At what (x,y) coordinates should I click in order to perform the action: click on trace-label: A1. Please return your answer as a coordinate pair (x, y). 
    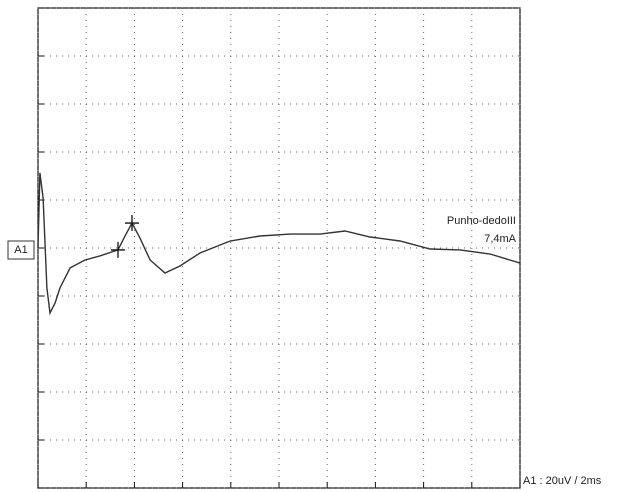
    Looking at the image, I should click on (20, 250).